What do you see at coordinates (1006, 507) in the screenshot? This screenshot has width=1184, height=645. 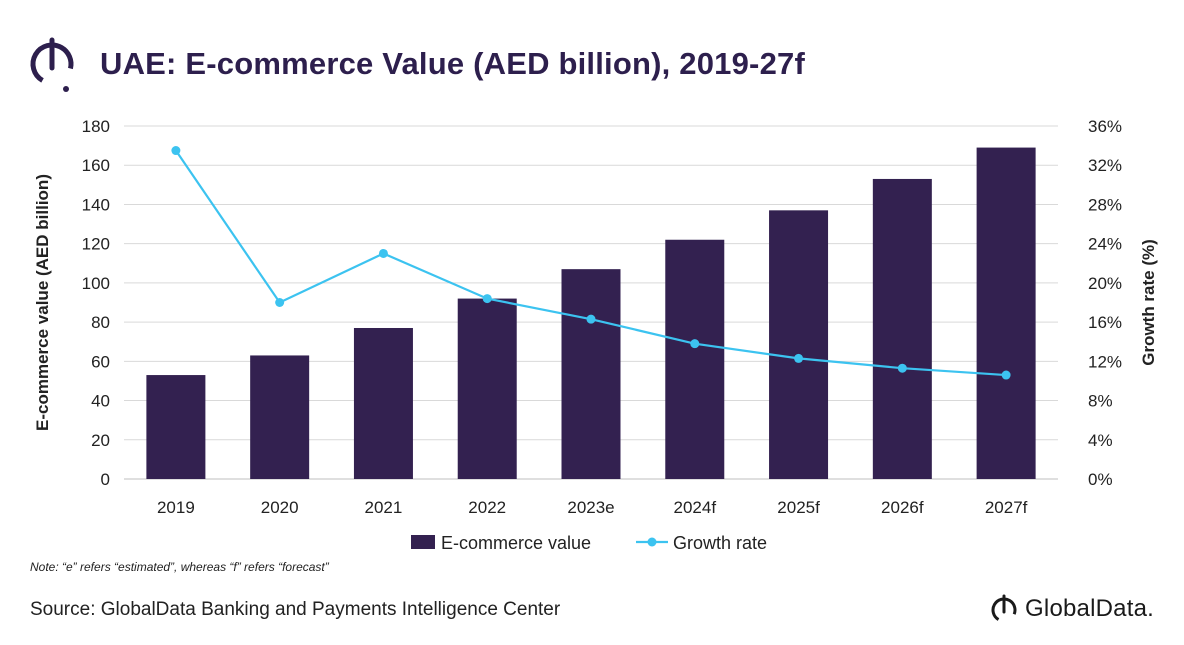 I see `x-tick-label: 2027f` at bounding box center [1006, 507].